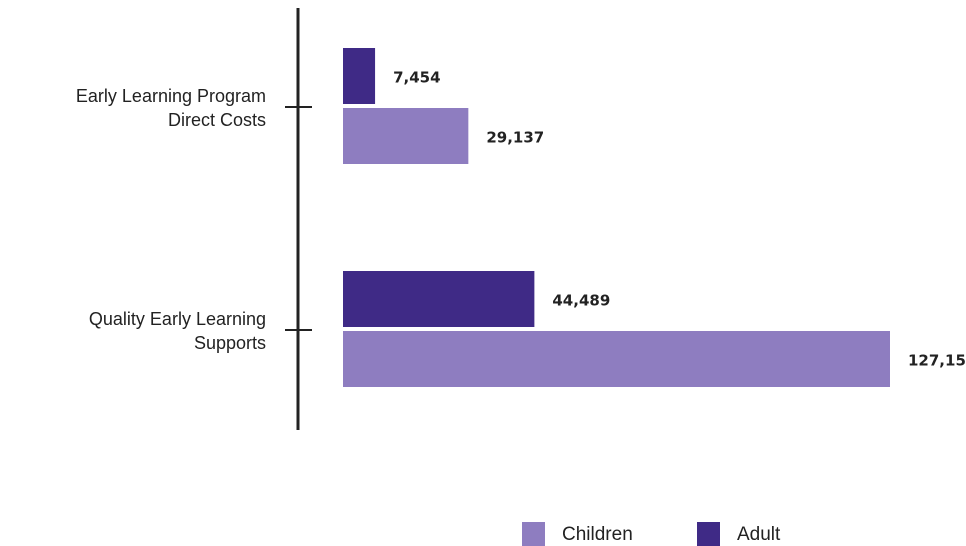  Describe the element at coordinates (230, 343) in the screenshot. I see `category-label: Supports` at that location.